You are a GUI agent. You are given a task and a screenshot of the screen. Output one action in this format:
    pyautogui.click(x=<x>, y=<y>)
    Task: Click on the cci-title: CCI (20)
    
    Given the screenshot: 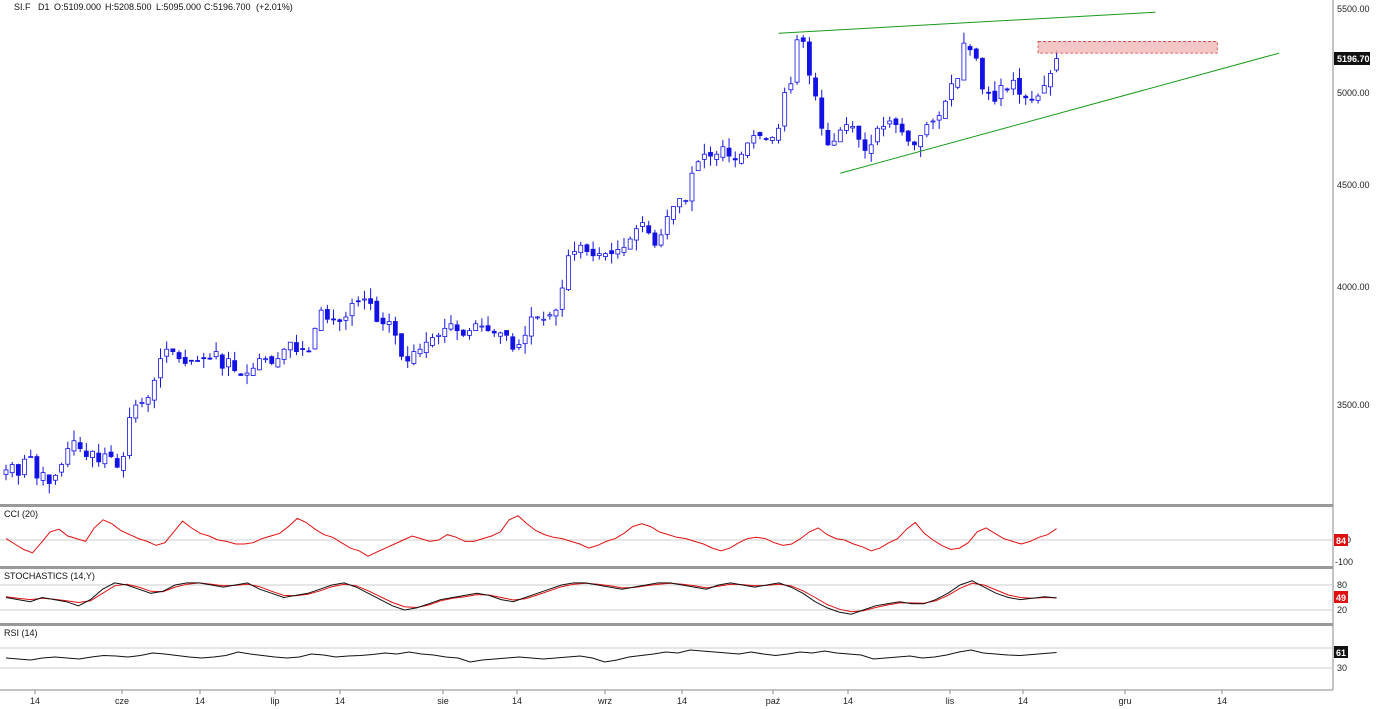 What is the action you would take?
    pyautogui.click(x=21, y=514)
    